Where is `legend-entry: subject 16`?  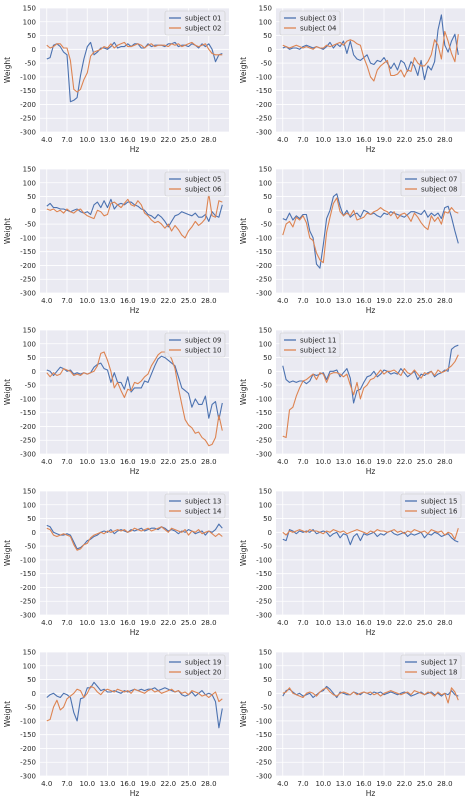
legend-entry: subject 16 is located at coordinates (439, 512).